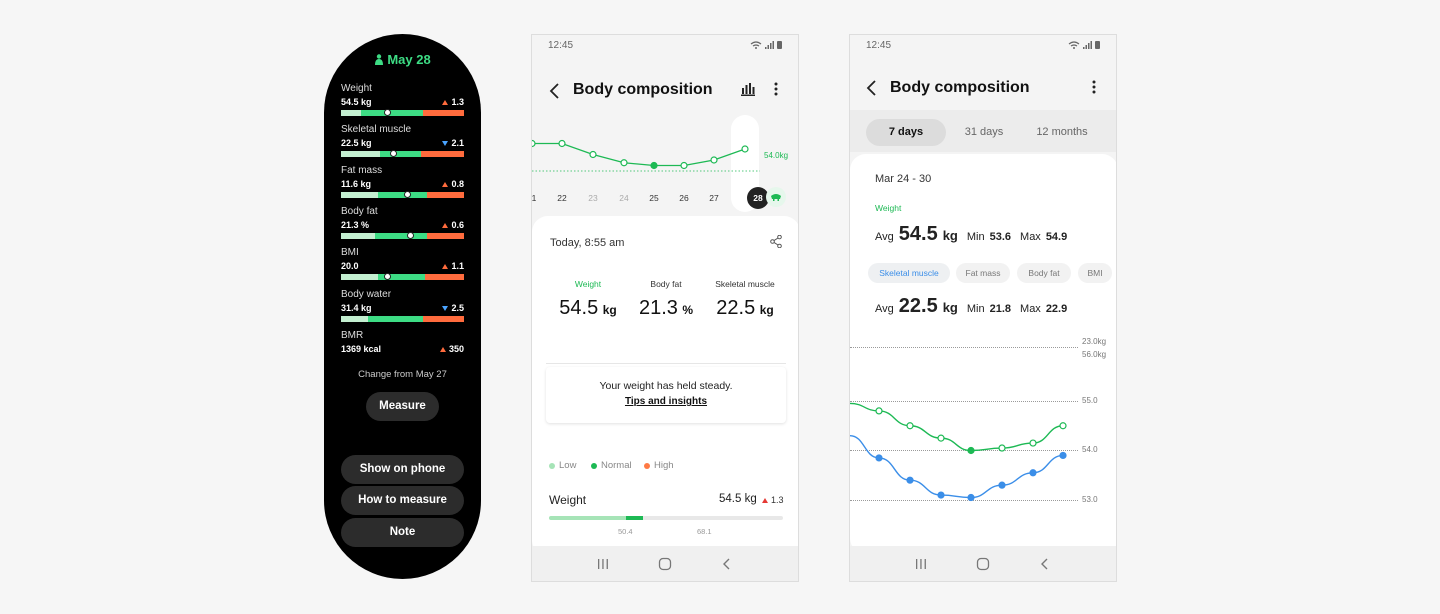  Describe the element at coordinates (1044, 273) in the screenshot. I see `chip-body-fat: Body fat` at that location.